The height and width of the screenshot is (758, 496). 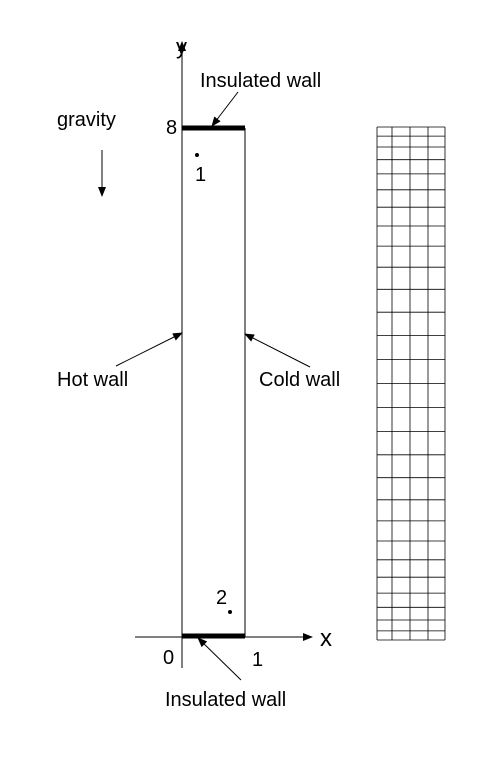 What do you see at coordinates (299, 380) in the screenshot?
I see `cold-wall-label: Cold wall` at bounding box center [299, 380].